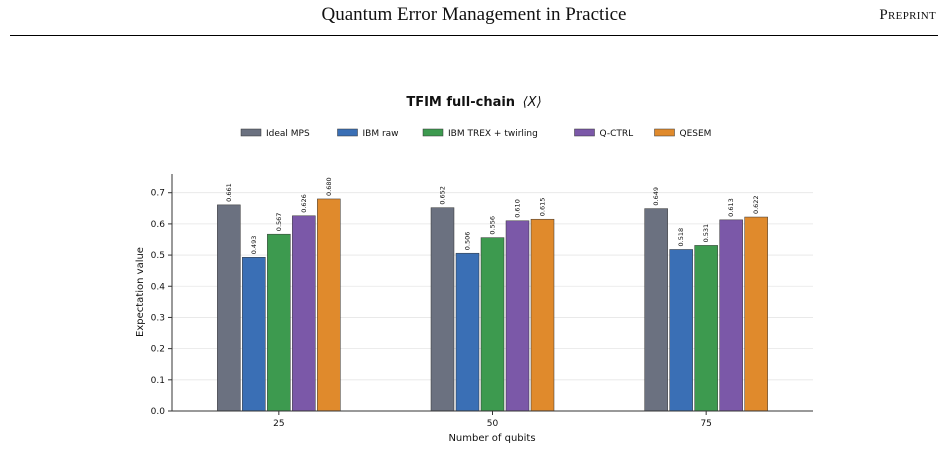  I want to click on data-label: 0.680, so click(329, 186).